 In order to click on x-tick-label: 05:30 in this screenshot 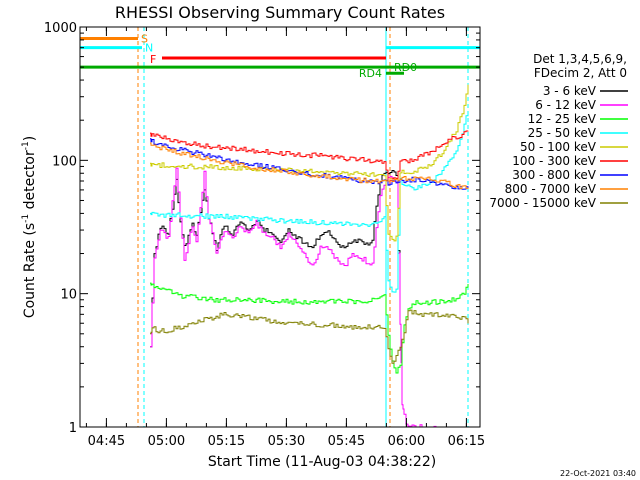, I will do `click(286, 441)`.